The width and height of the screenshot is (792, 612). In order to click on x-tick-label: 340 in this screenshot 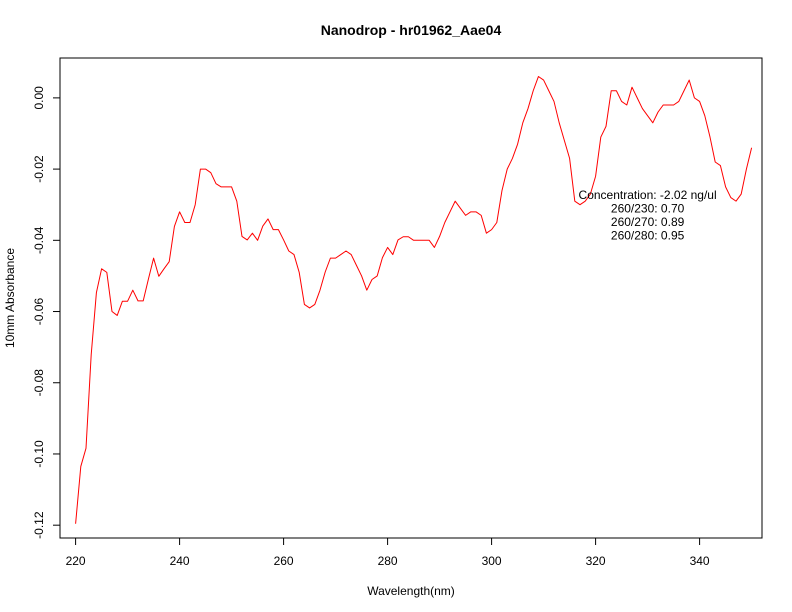, I will do `click(700, 561)`.